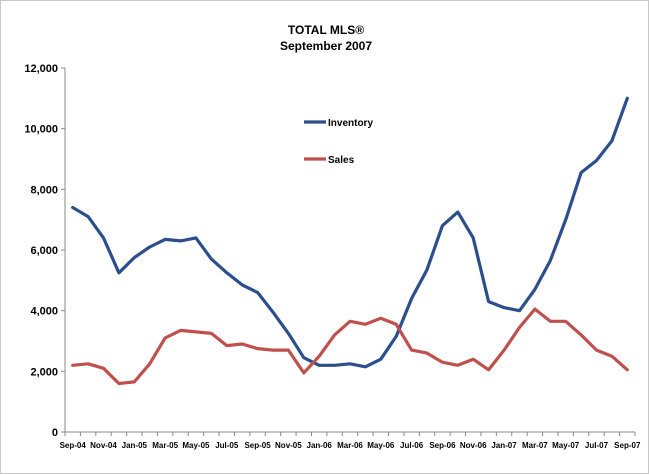  Describe the element at coordinates (326, 46) in the screenshot. I see `chart-subtitle: September 2007` at that location.